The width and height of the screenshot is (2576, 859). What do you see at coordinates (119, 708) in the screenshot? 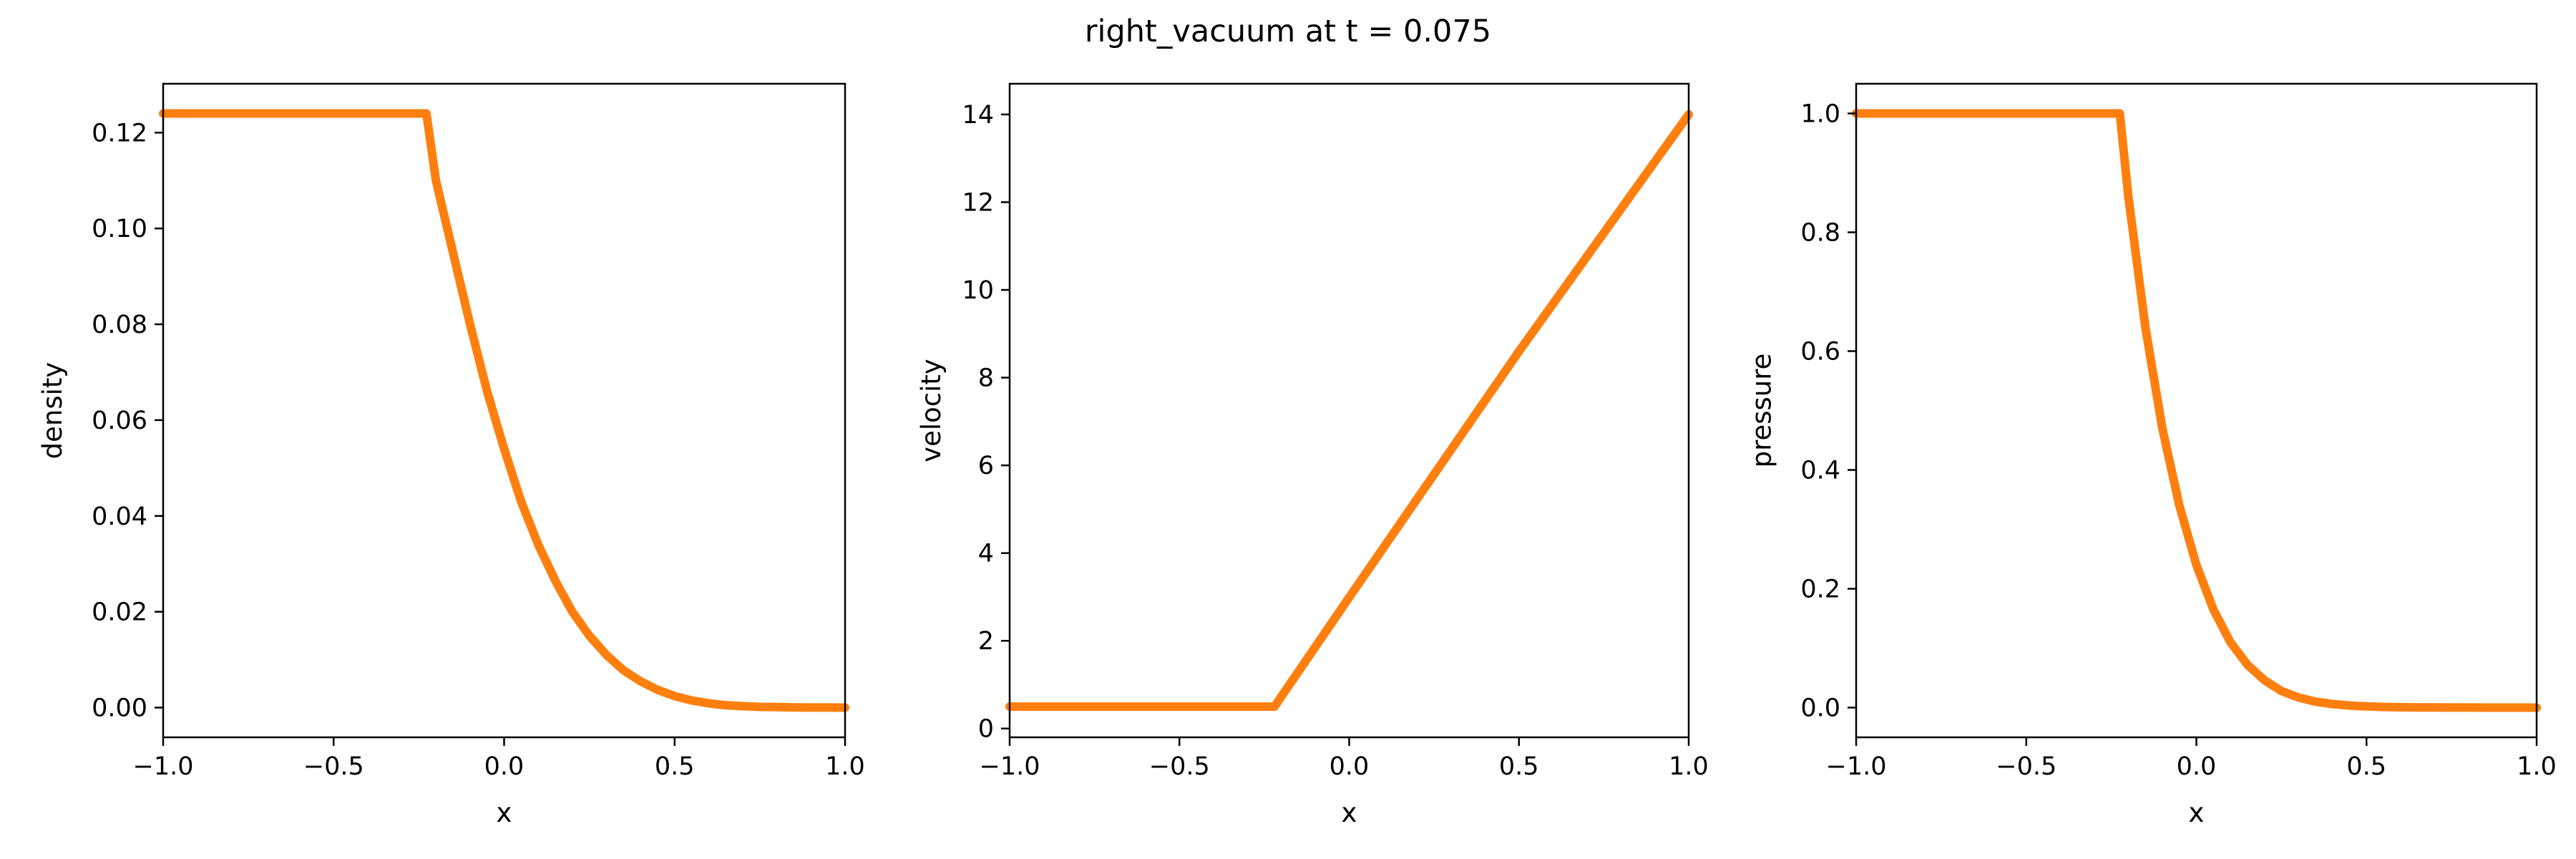
I see `density-ytick-label: 0.00` at bounding box center [119, 708].